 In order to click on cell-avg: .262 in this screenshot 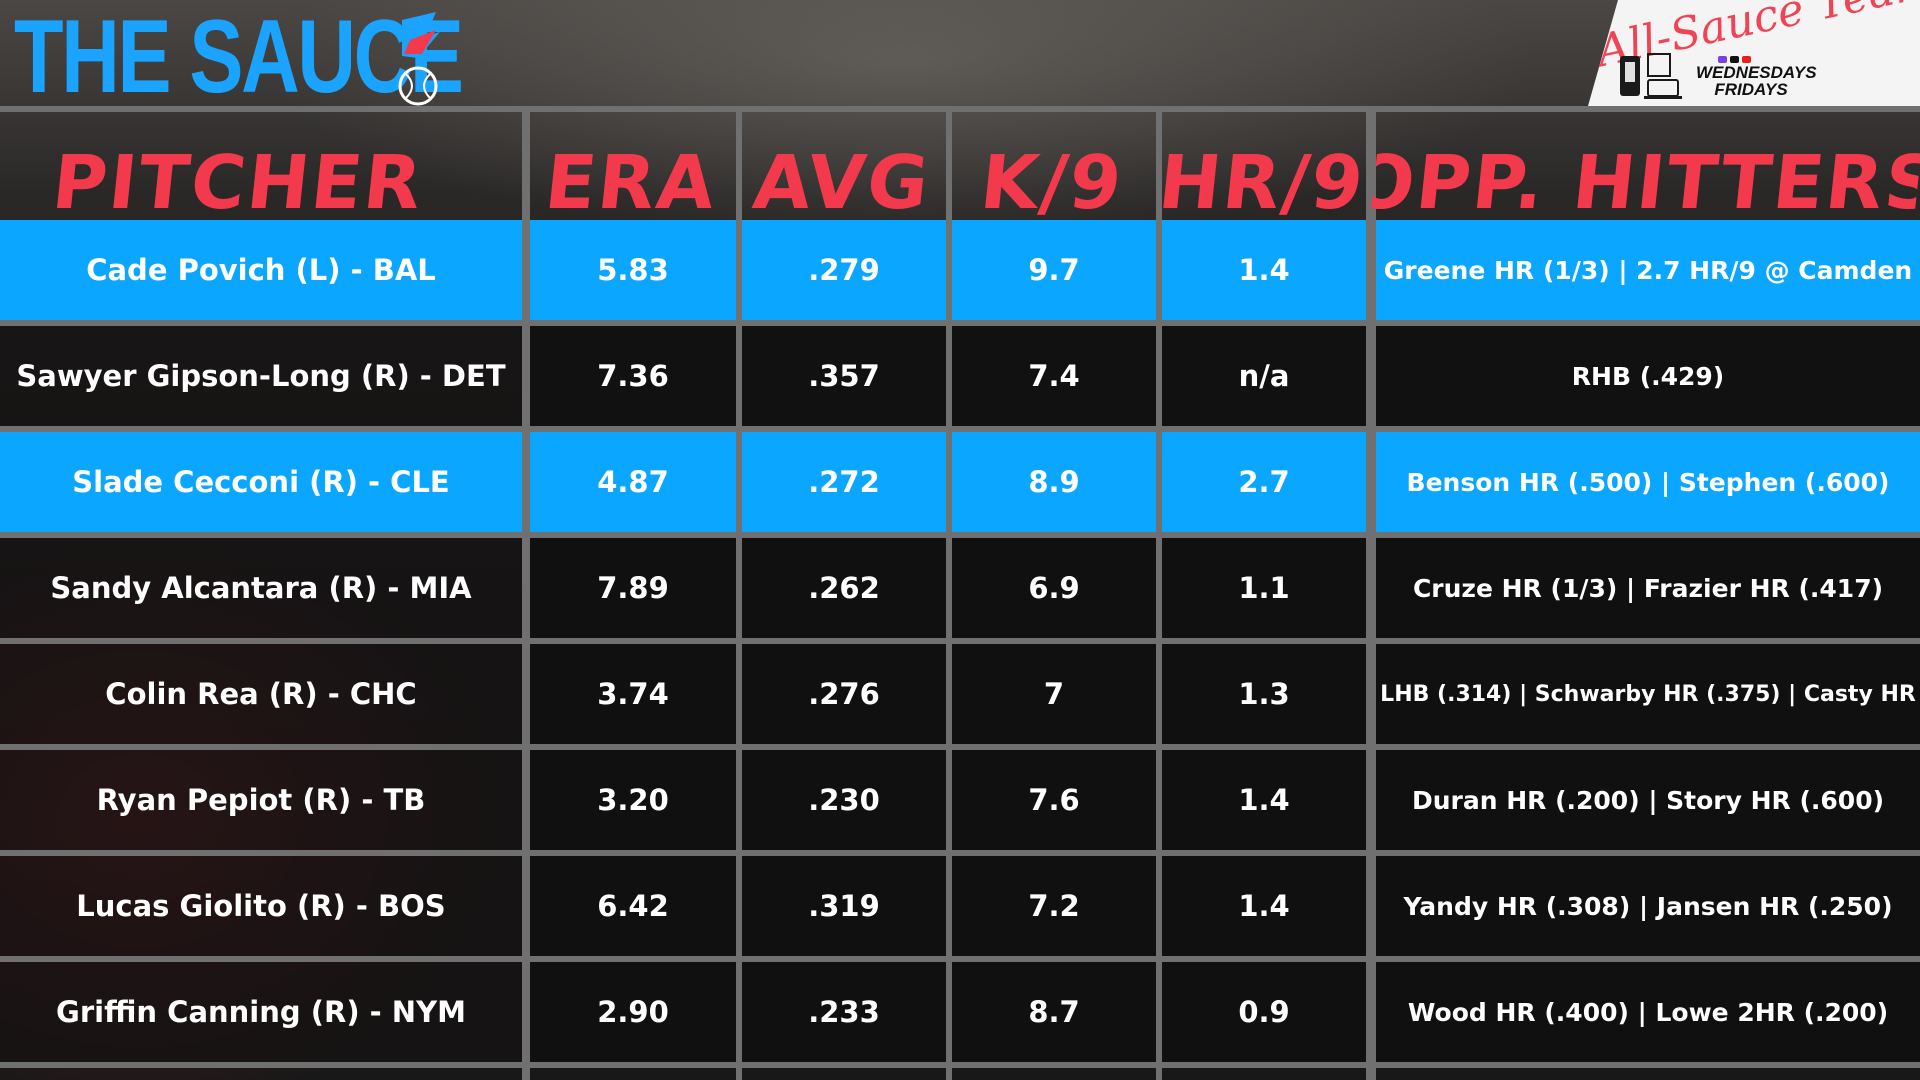, I will do `click(844, 588)`.